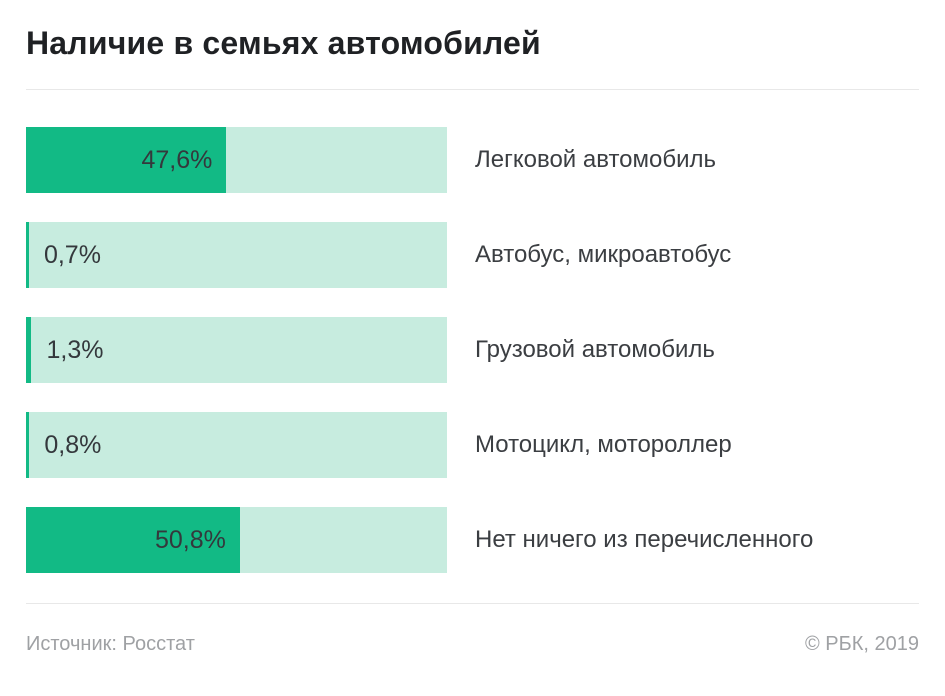 This screenshot has height=696, width=945. Describe the element at coordinates (75, 349) in the screenshot. I see `bar-value-label: 1,3%` at that location.